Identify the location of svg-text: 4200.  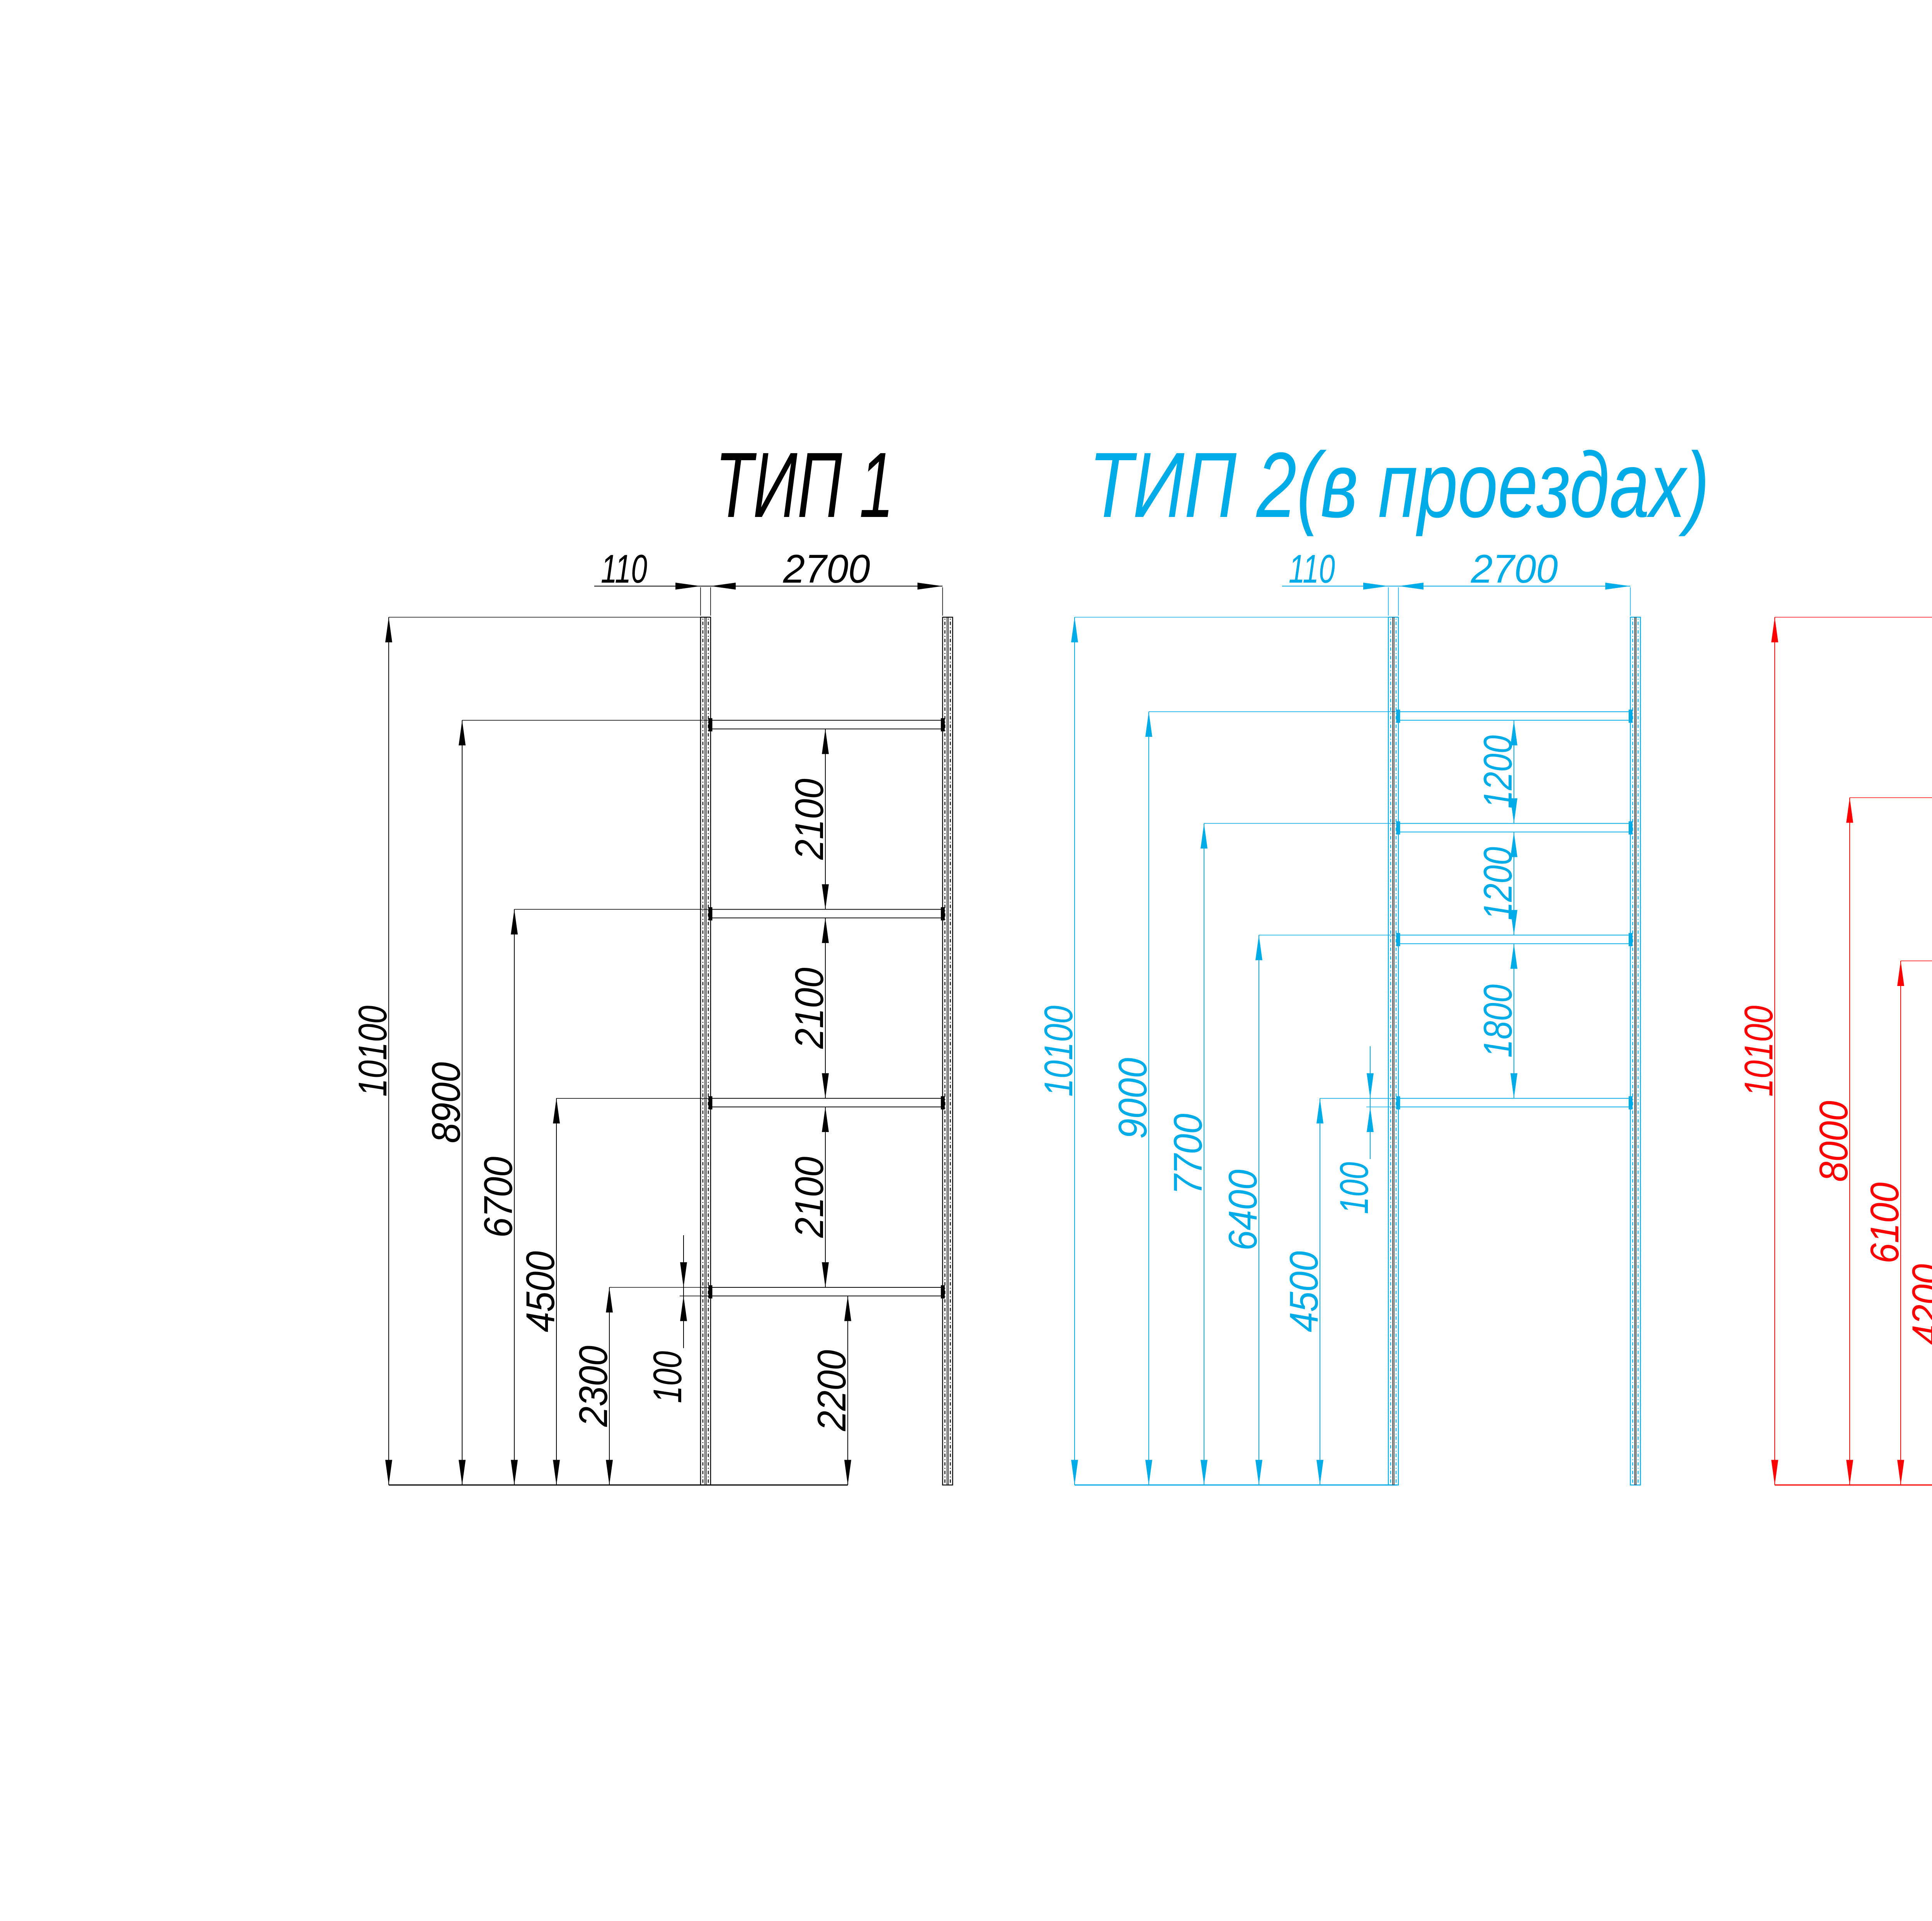
(1918, 1304).